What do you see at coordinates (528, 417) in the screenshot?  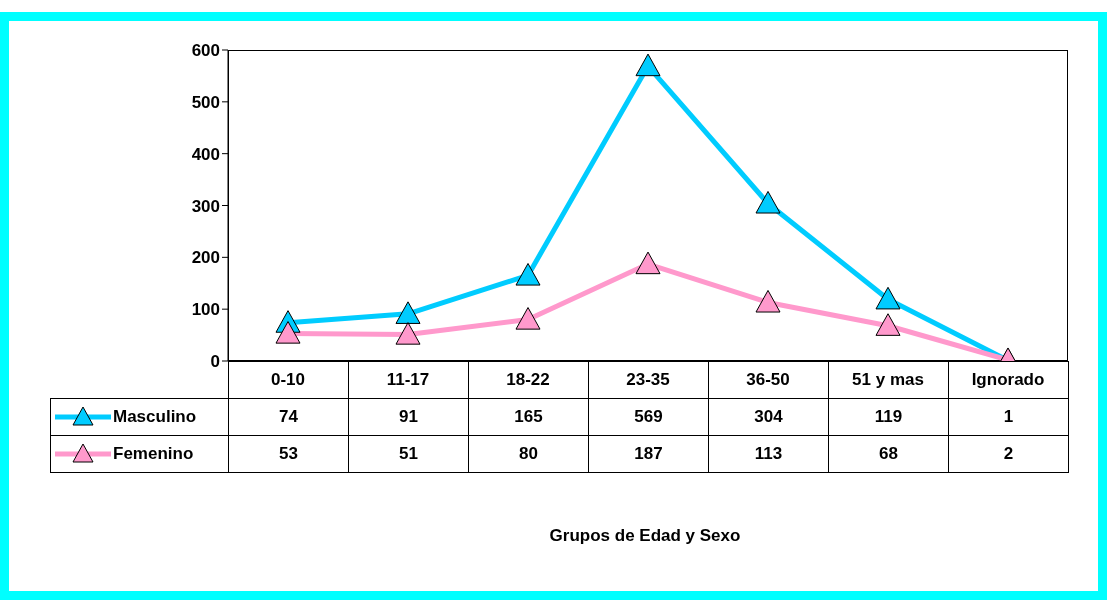 I see `data-label: 165` at bounding box center [528, 417].